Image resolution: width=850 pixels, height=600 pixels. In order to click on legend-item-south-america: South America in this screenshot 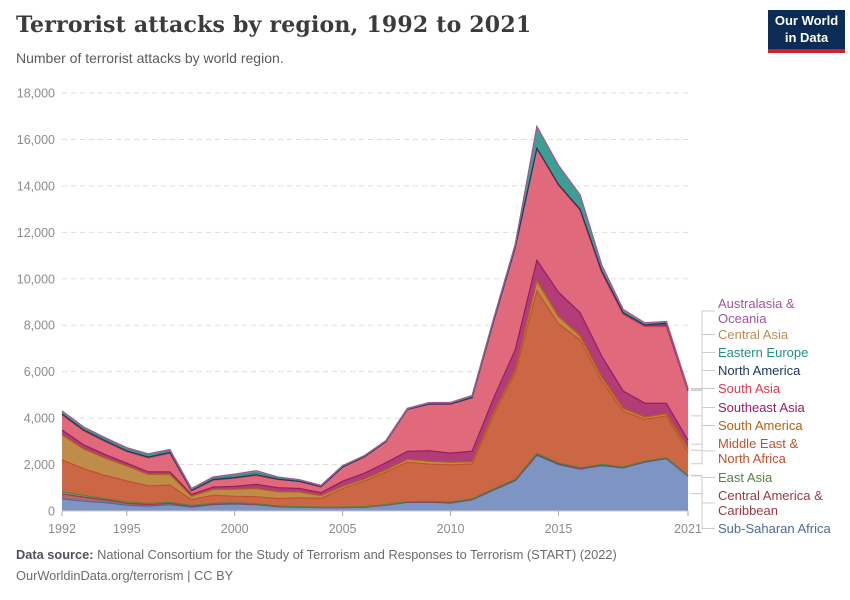, I will do `click(760, 425)`.